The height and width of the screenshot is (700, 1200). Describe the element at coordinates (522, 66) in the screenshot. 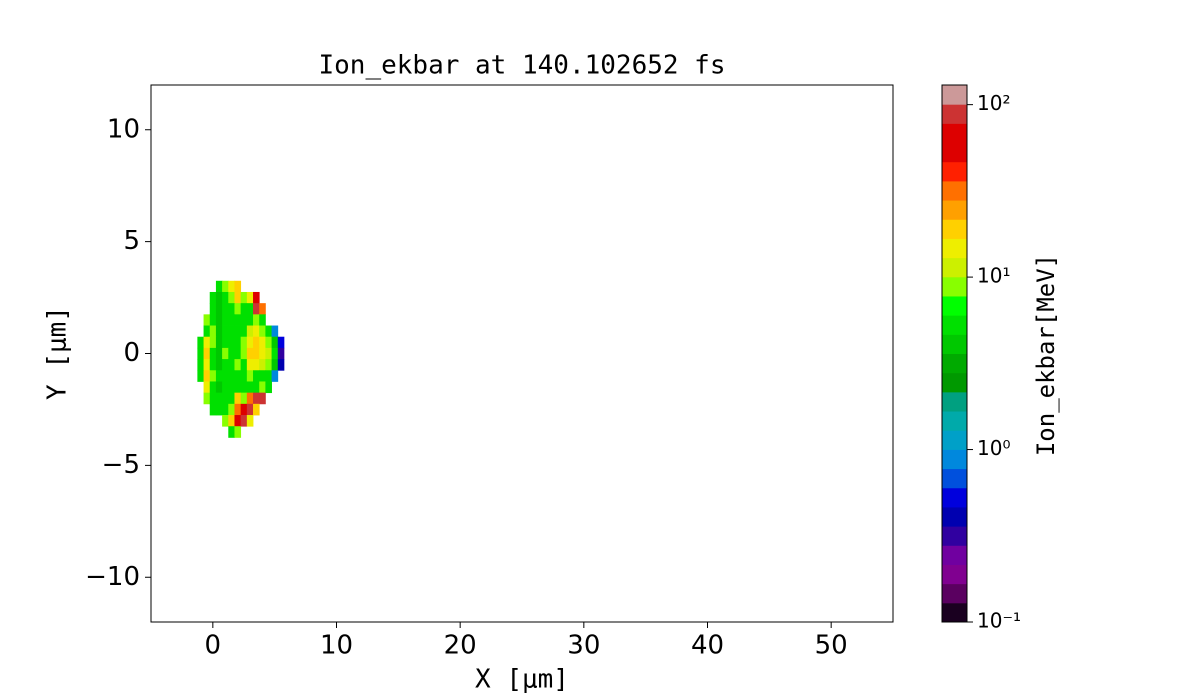

I see `chart-title: Ion_ekbar at 140.102652 fs` at that location.